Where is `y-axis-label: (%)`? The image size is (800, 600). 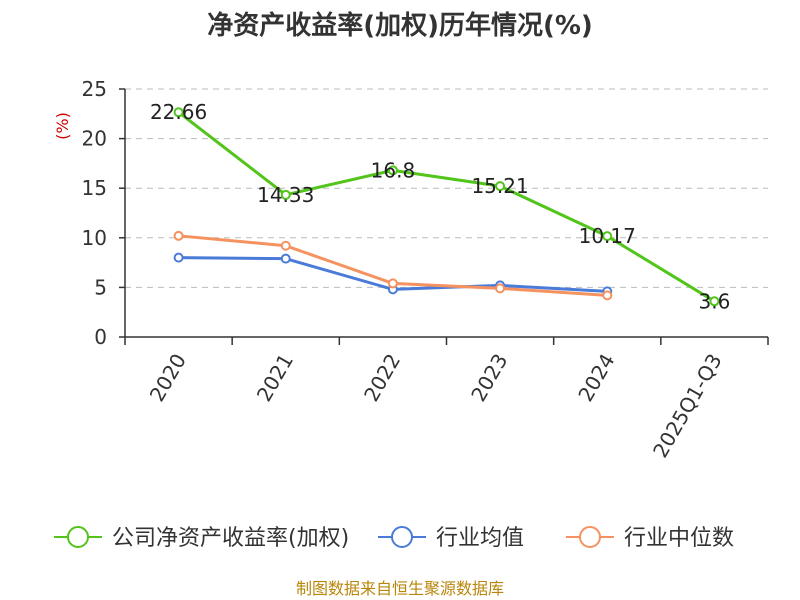 y-axis-label: (%) is located at coordinates (62, 126).